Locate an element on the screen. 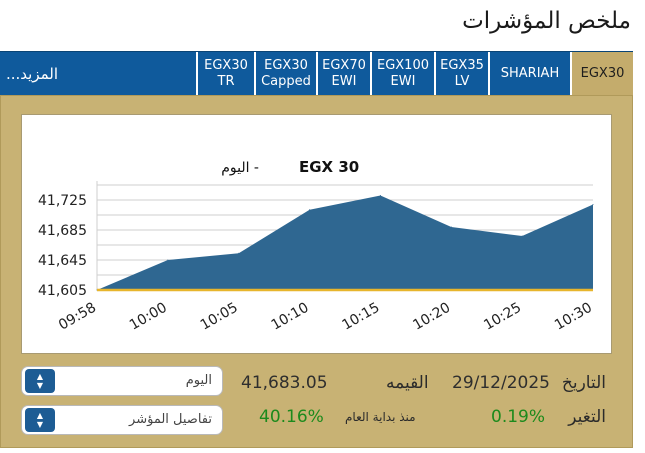  page-title: ملخص المؤشرات is located at coordinates (546, 21).